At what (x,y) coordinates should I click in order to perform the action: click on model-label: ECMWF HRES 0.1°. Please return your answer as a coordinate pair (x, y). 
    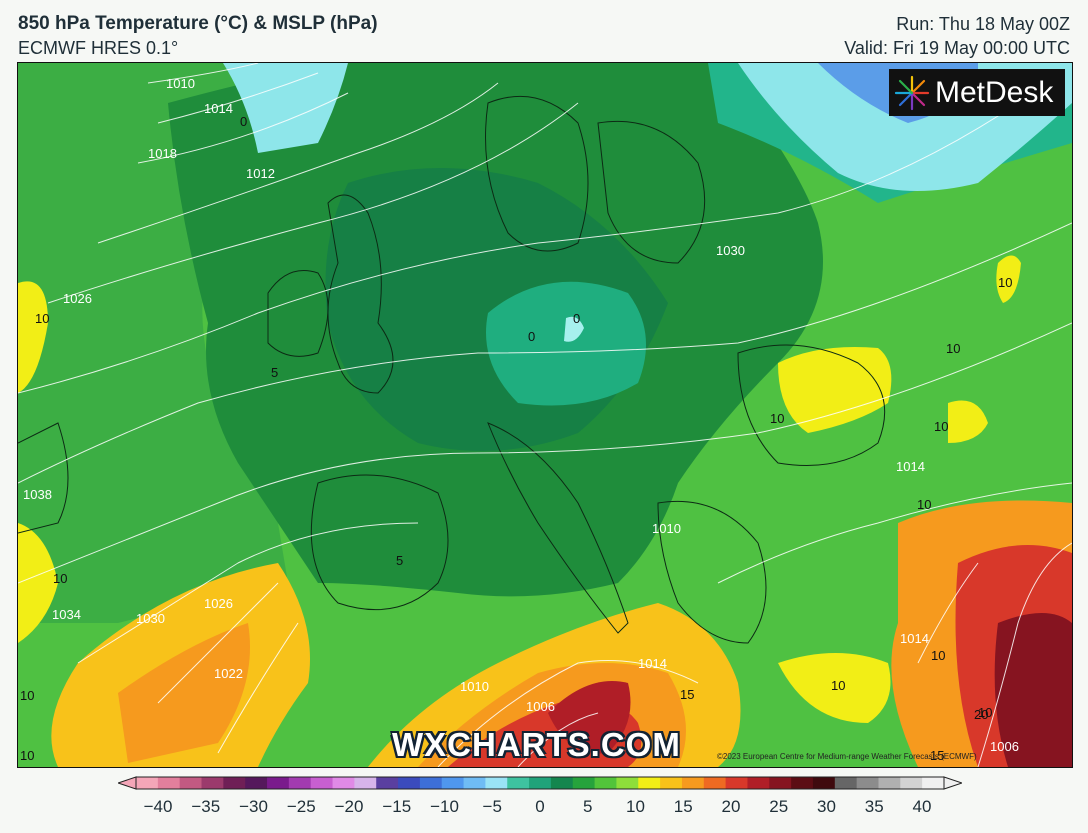
    Looking at the image, I should click on (98, 48).